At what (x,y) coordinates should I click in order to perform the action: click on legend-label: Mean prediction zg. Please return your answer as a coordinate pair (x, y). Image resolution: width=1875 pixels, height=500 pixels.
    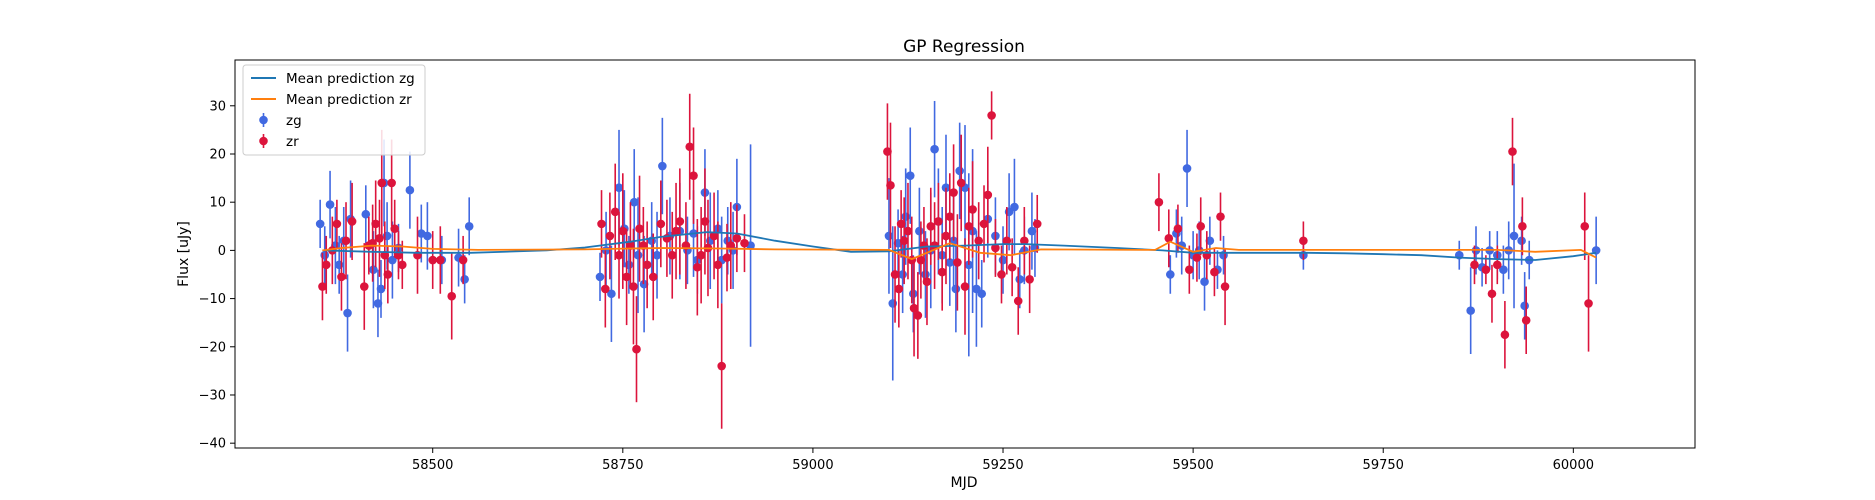
    Looking at the image, I should click on (350, 79).